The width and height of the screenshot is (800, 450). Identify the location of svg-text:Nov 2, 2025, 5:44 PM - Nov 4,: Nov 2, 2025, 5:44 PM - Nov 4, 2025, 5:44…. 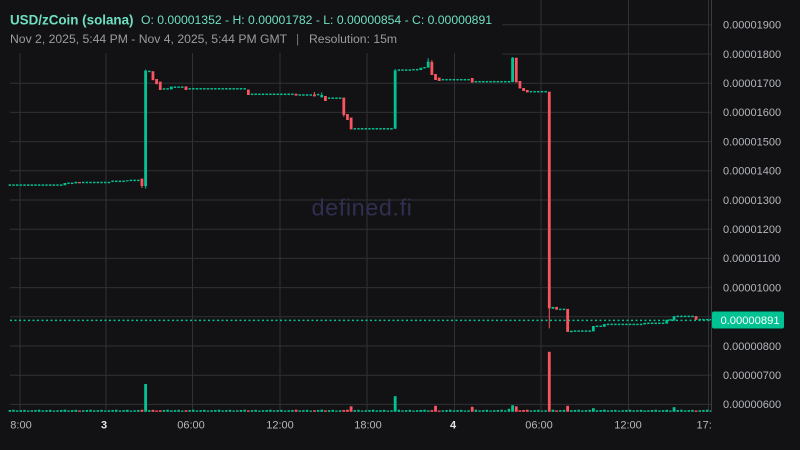
(149, 39).